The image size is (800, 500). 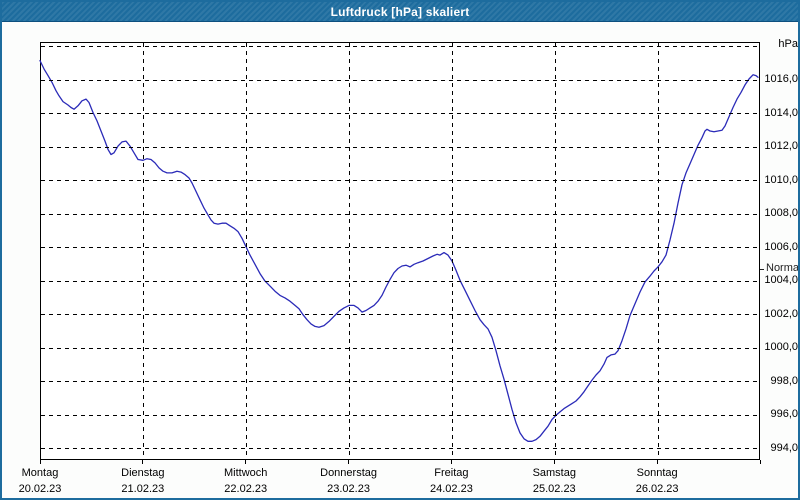 I want to click on x-axis-day-label: Samstag, so click(x=554, y=473).